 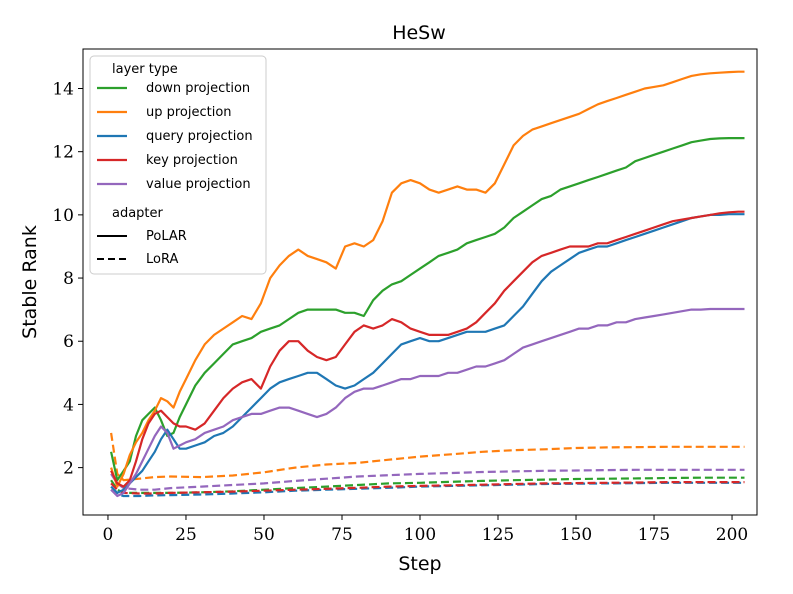 I want to click on y-tick-label: 4, so click(x=68, y=405).